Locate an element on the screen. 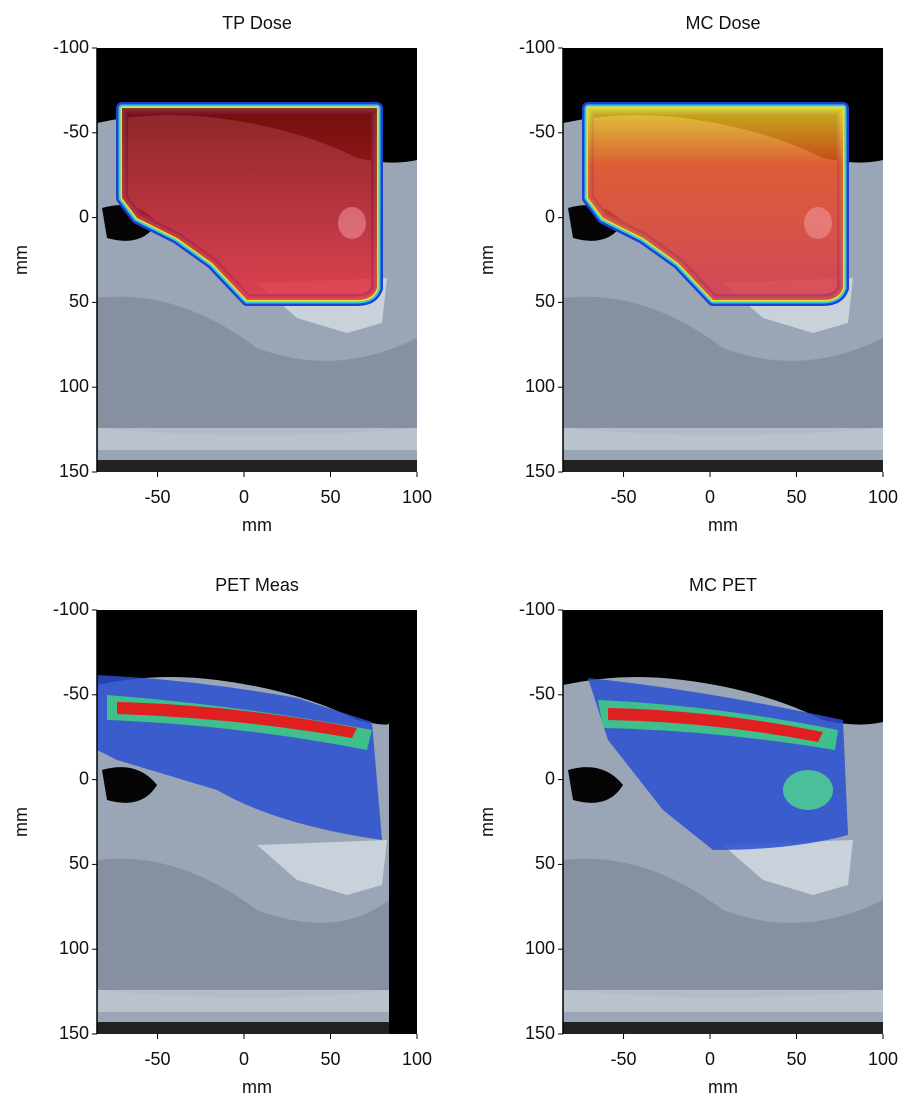 This screenshot has height=1100, width=907. panel-title: PET Meas is located at coordinates (257, 585).